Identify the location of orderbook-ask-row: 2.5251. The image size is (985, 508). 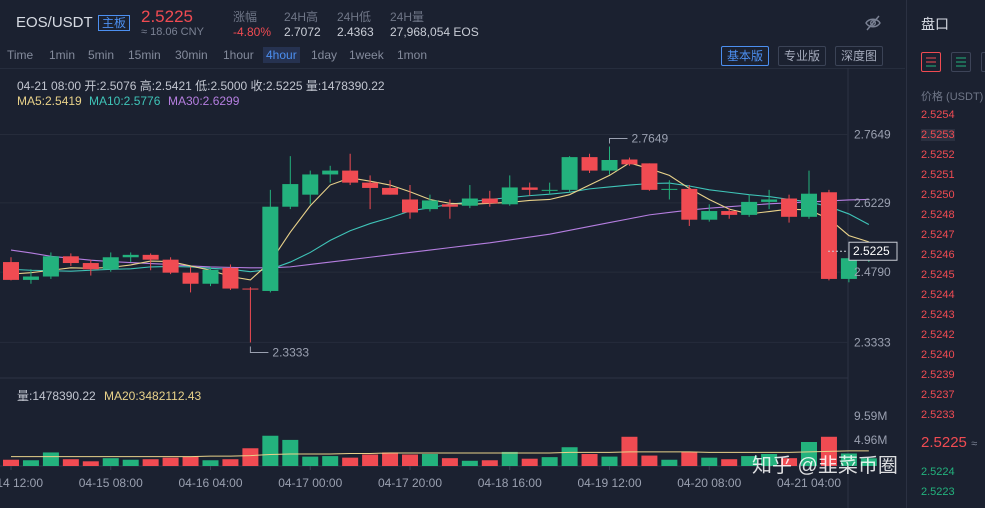
(938, 175).